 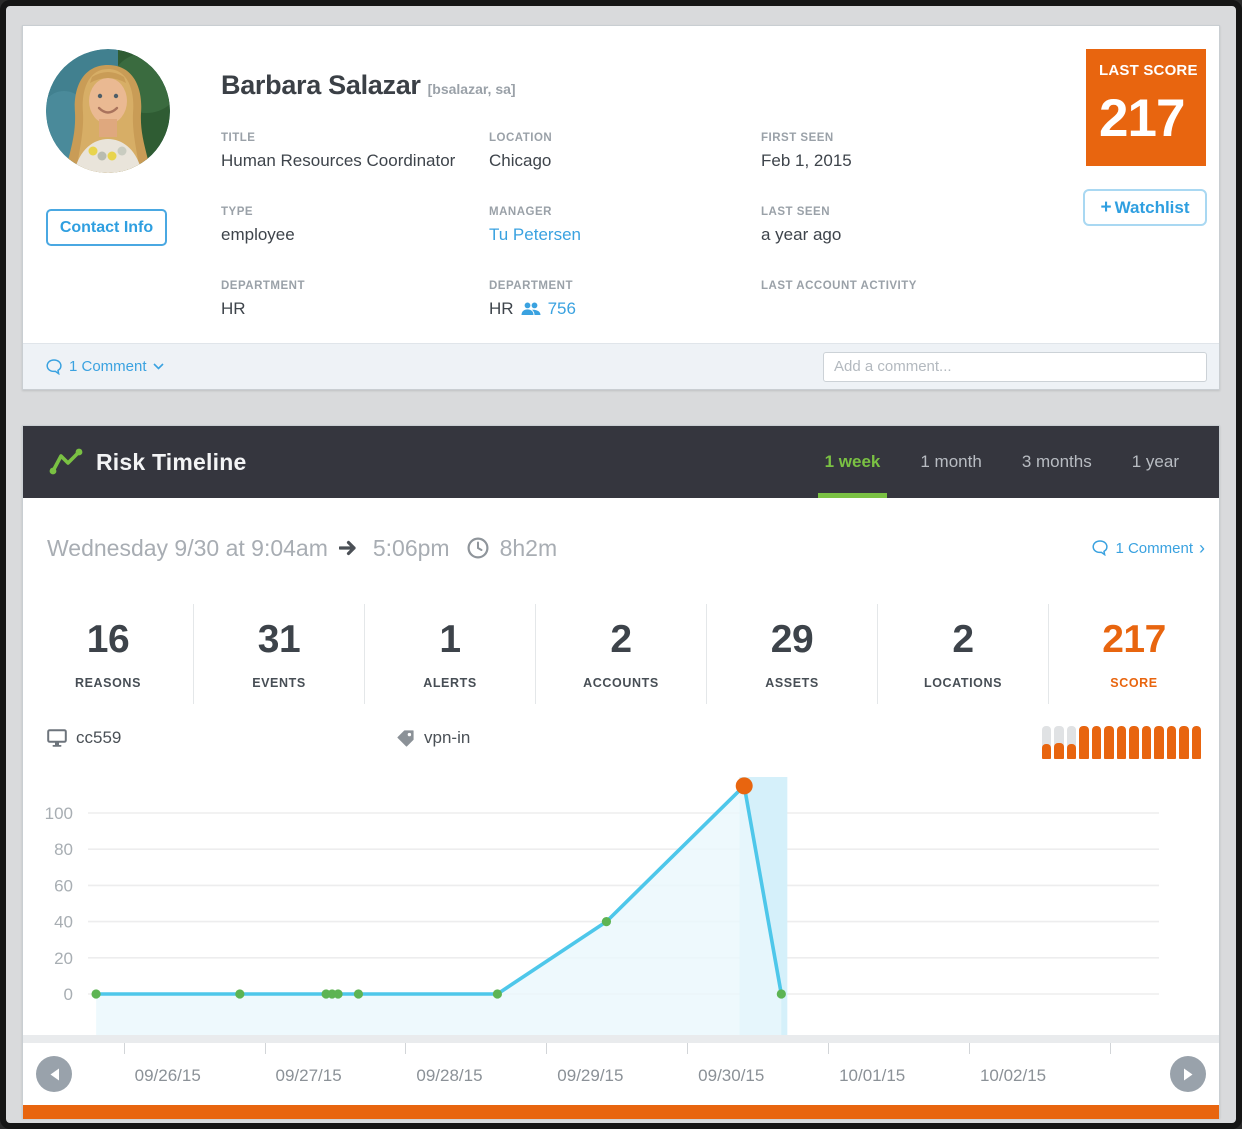 I want to click on department-member-count: 756, so click(x=561, y=308).